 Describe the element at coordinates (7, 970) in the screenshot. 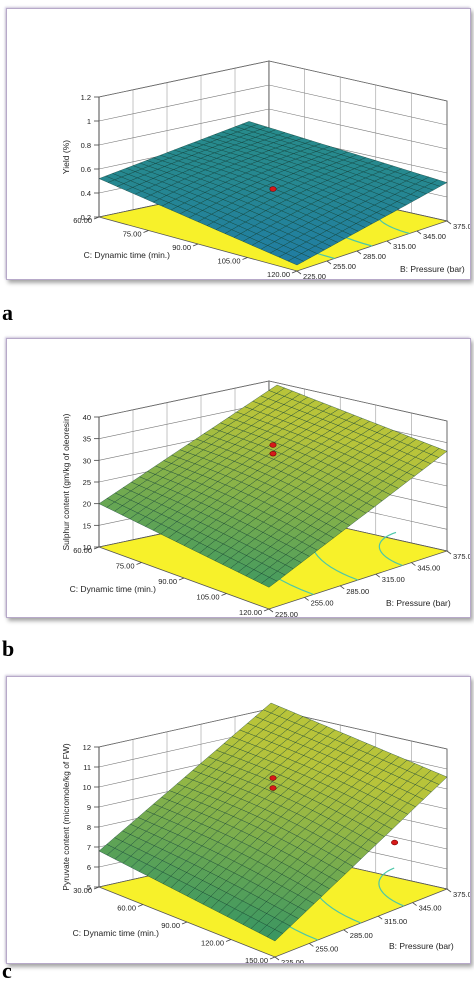

I see `panel-letter-c: c` at that location.